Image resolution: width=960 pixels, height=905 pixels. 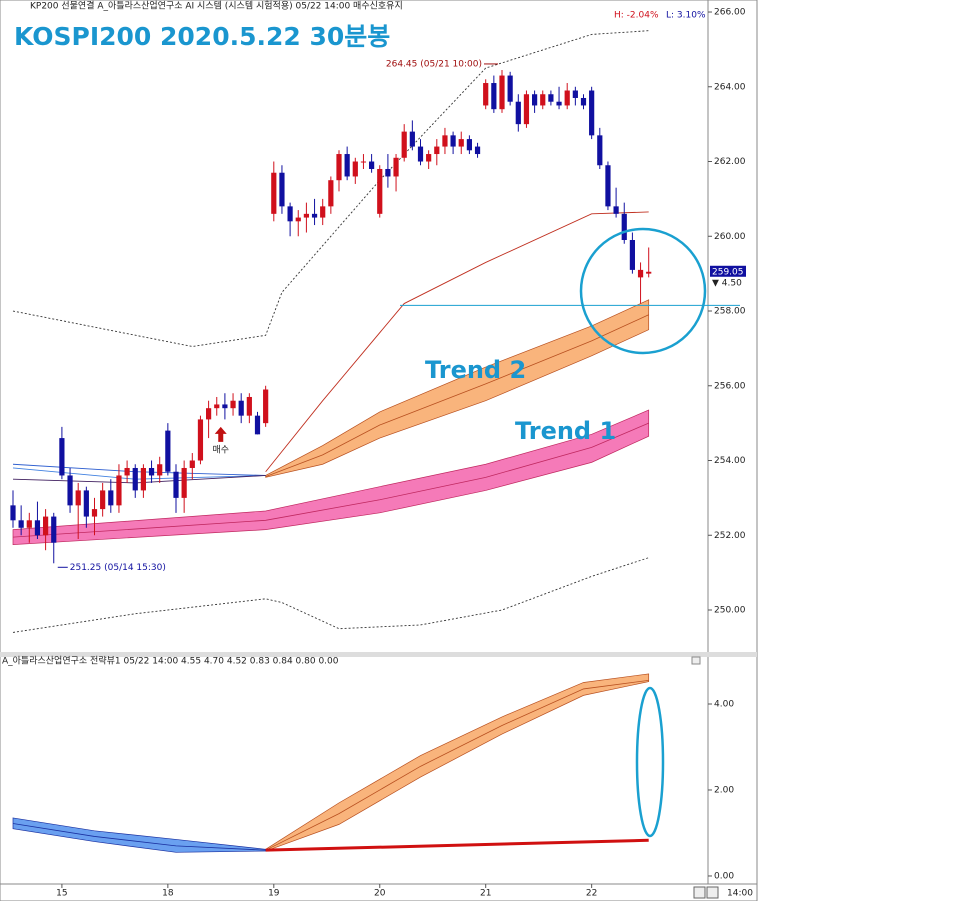 I want to click on buy-arrow, so click(x=220, y=434).